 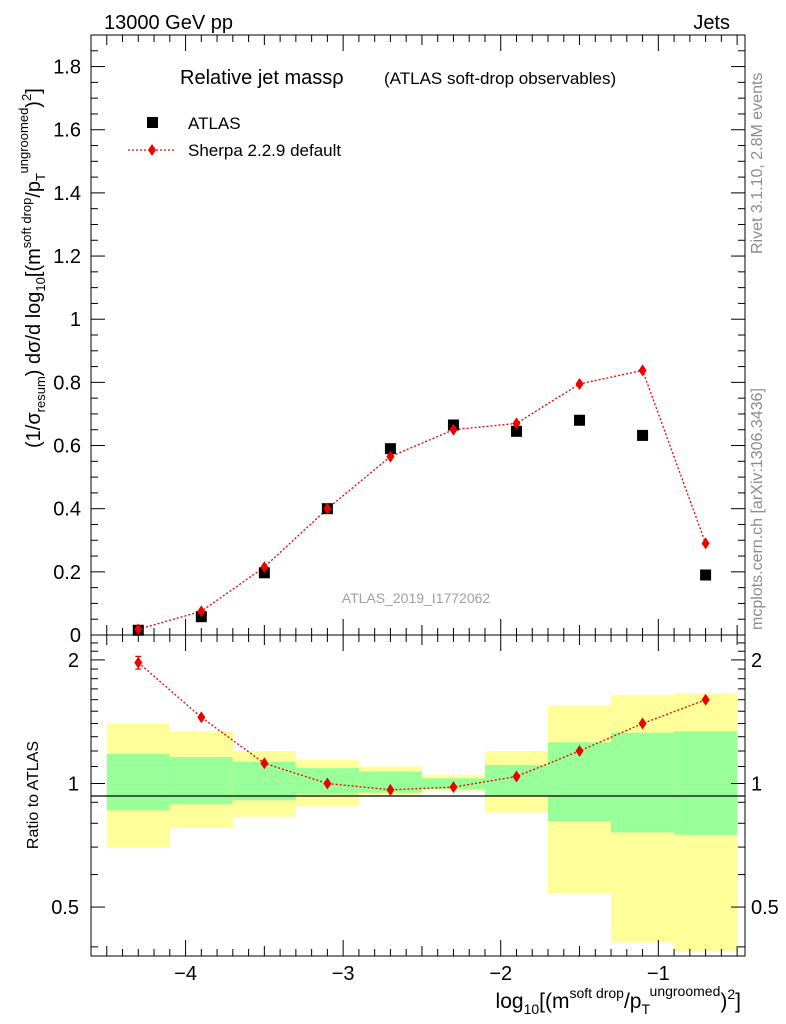 I want to click on legend: ATLAS Sherpa 2.2.9 default, so click(x=234, y=137).